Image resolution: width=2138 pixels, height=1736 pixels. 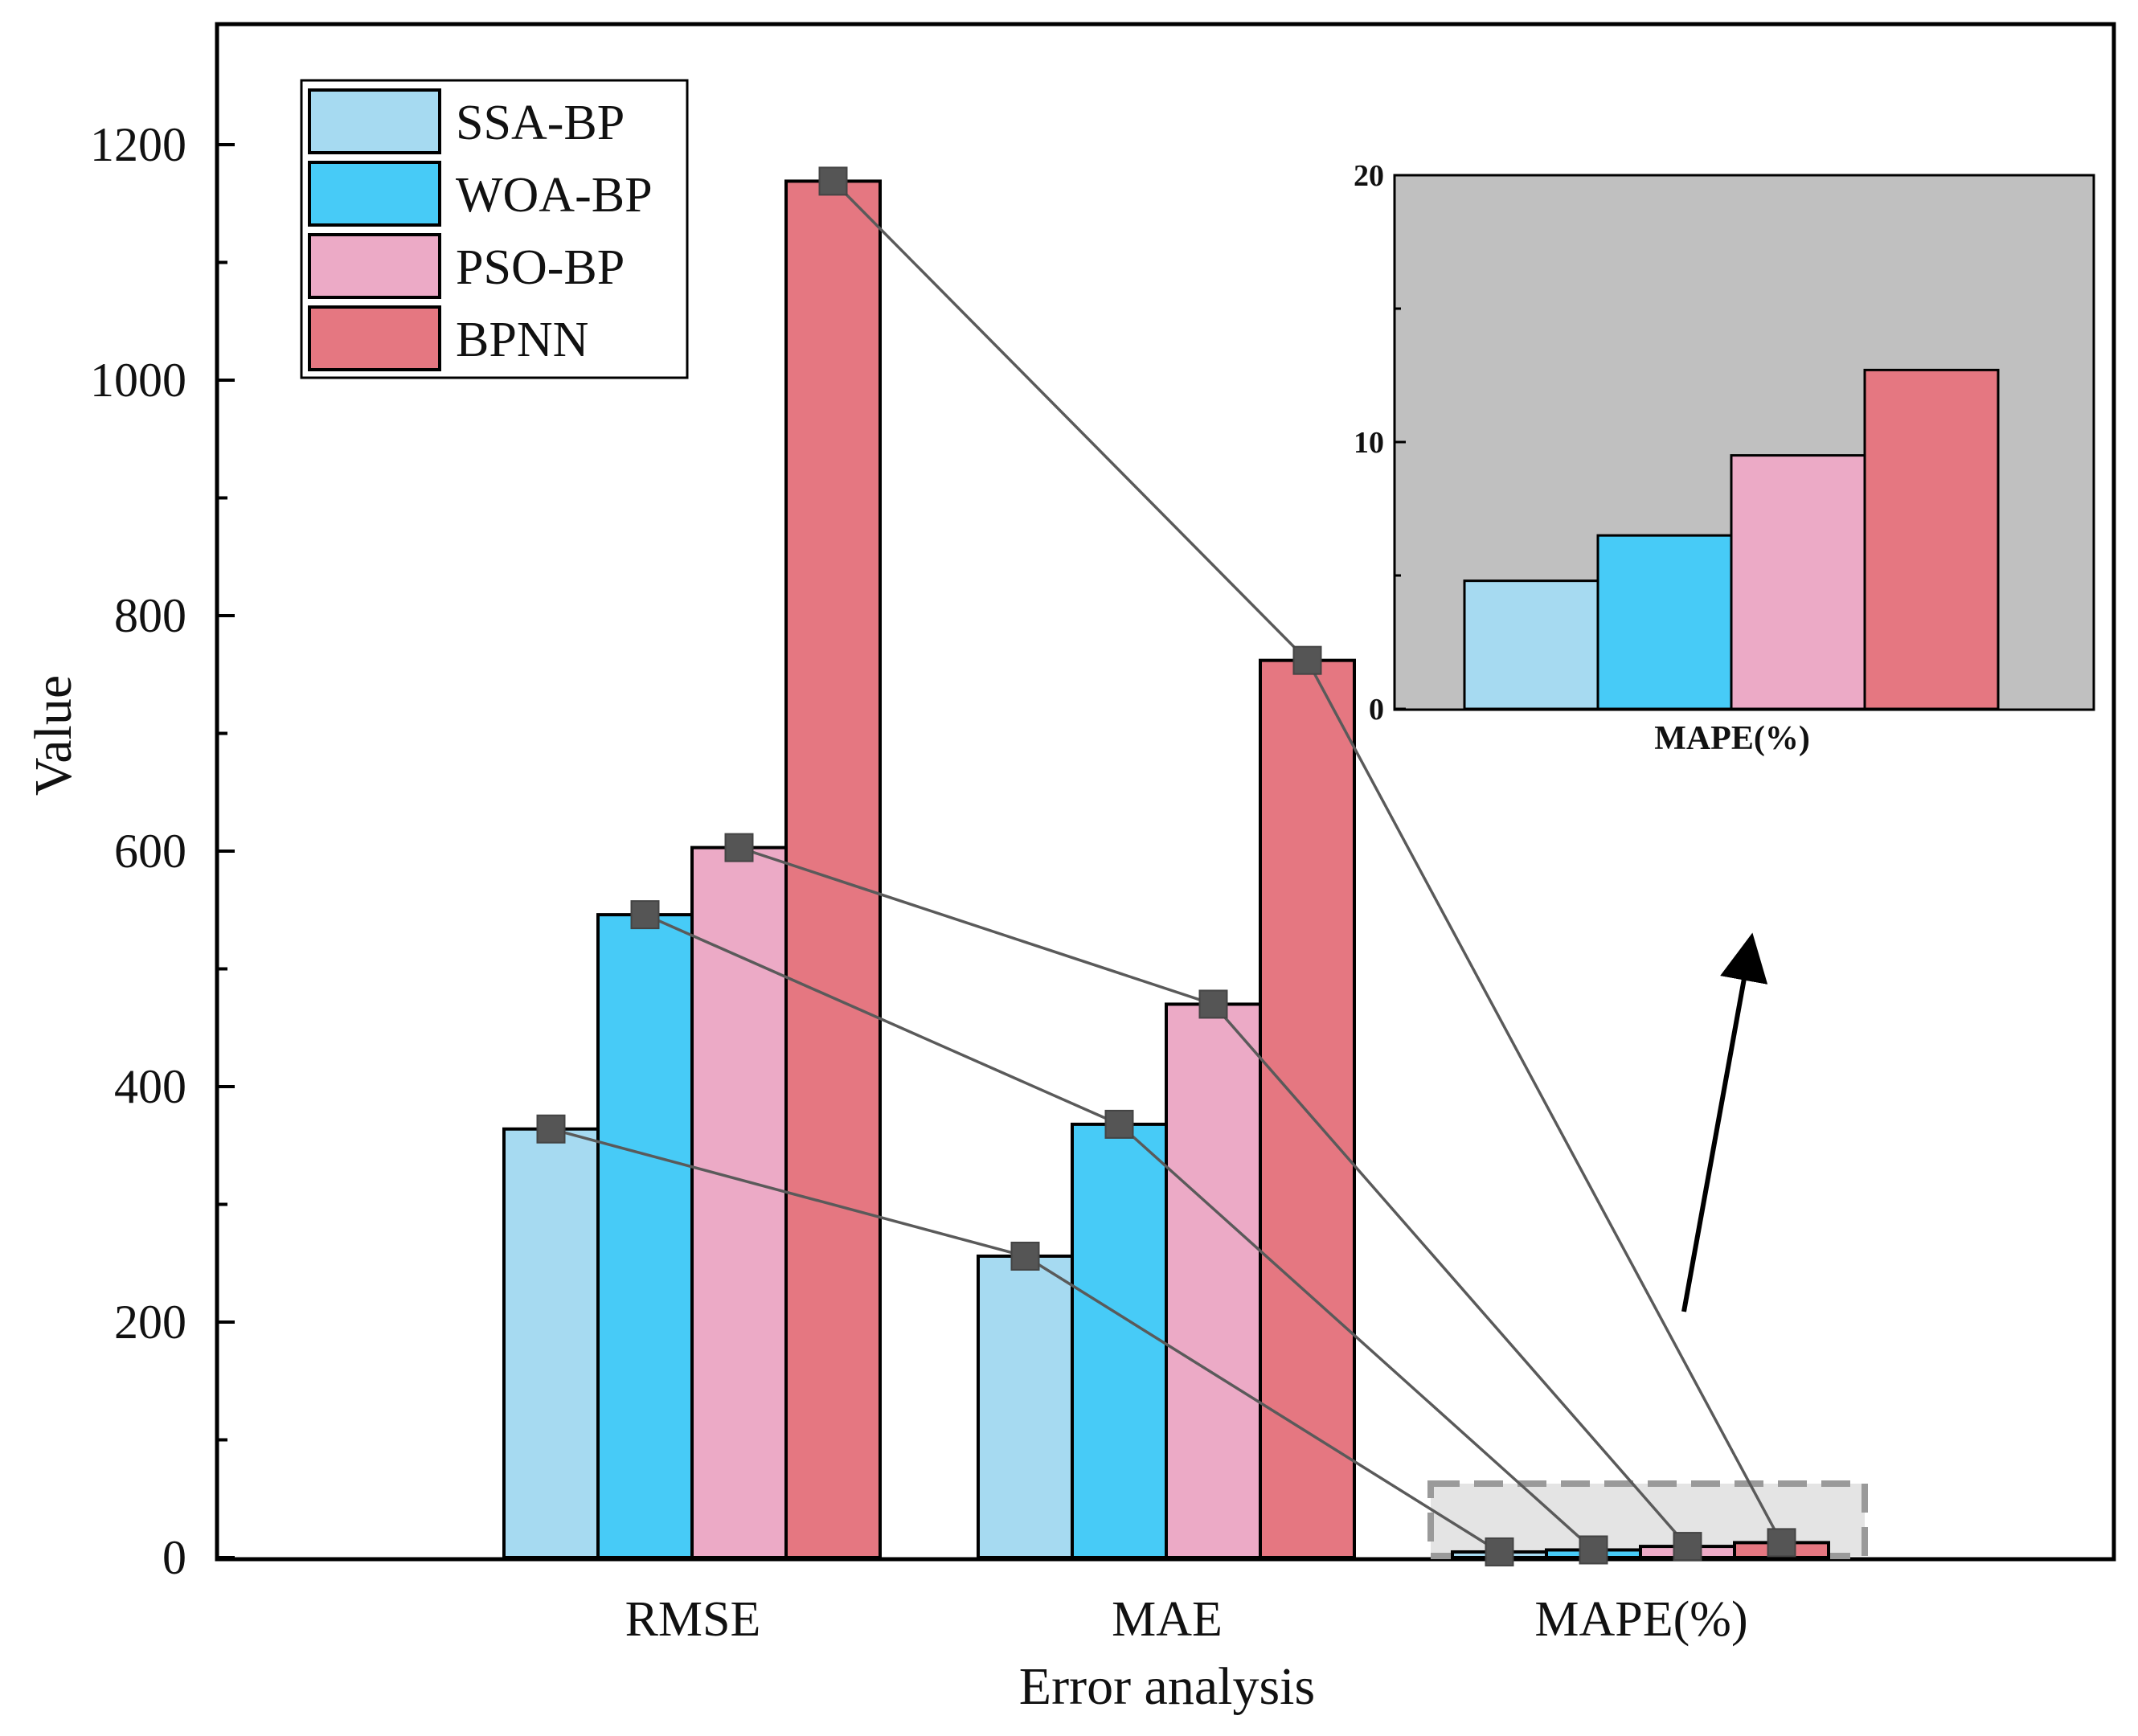 I want to click on legend-item-pso-bp: PSO-BP, so click(x=466, y=266).